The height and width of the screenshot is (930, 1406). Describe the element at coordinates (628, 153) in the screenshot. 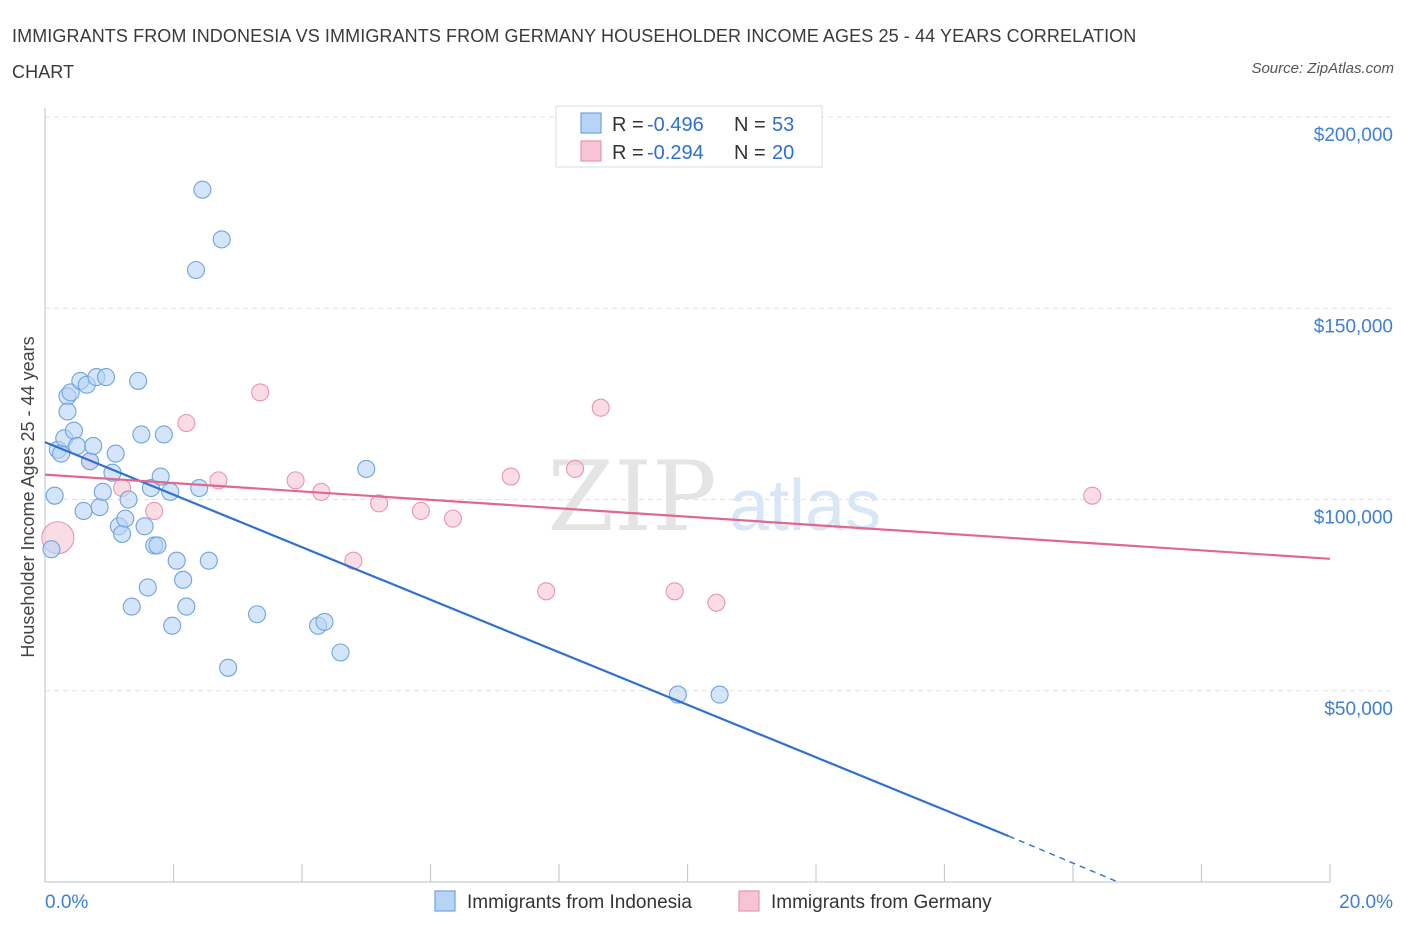

I see `legend-r-label-2: R =` at that location.